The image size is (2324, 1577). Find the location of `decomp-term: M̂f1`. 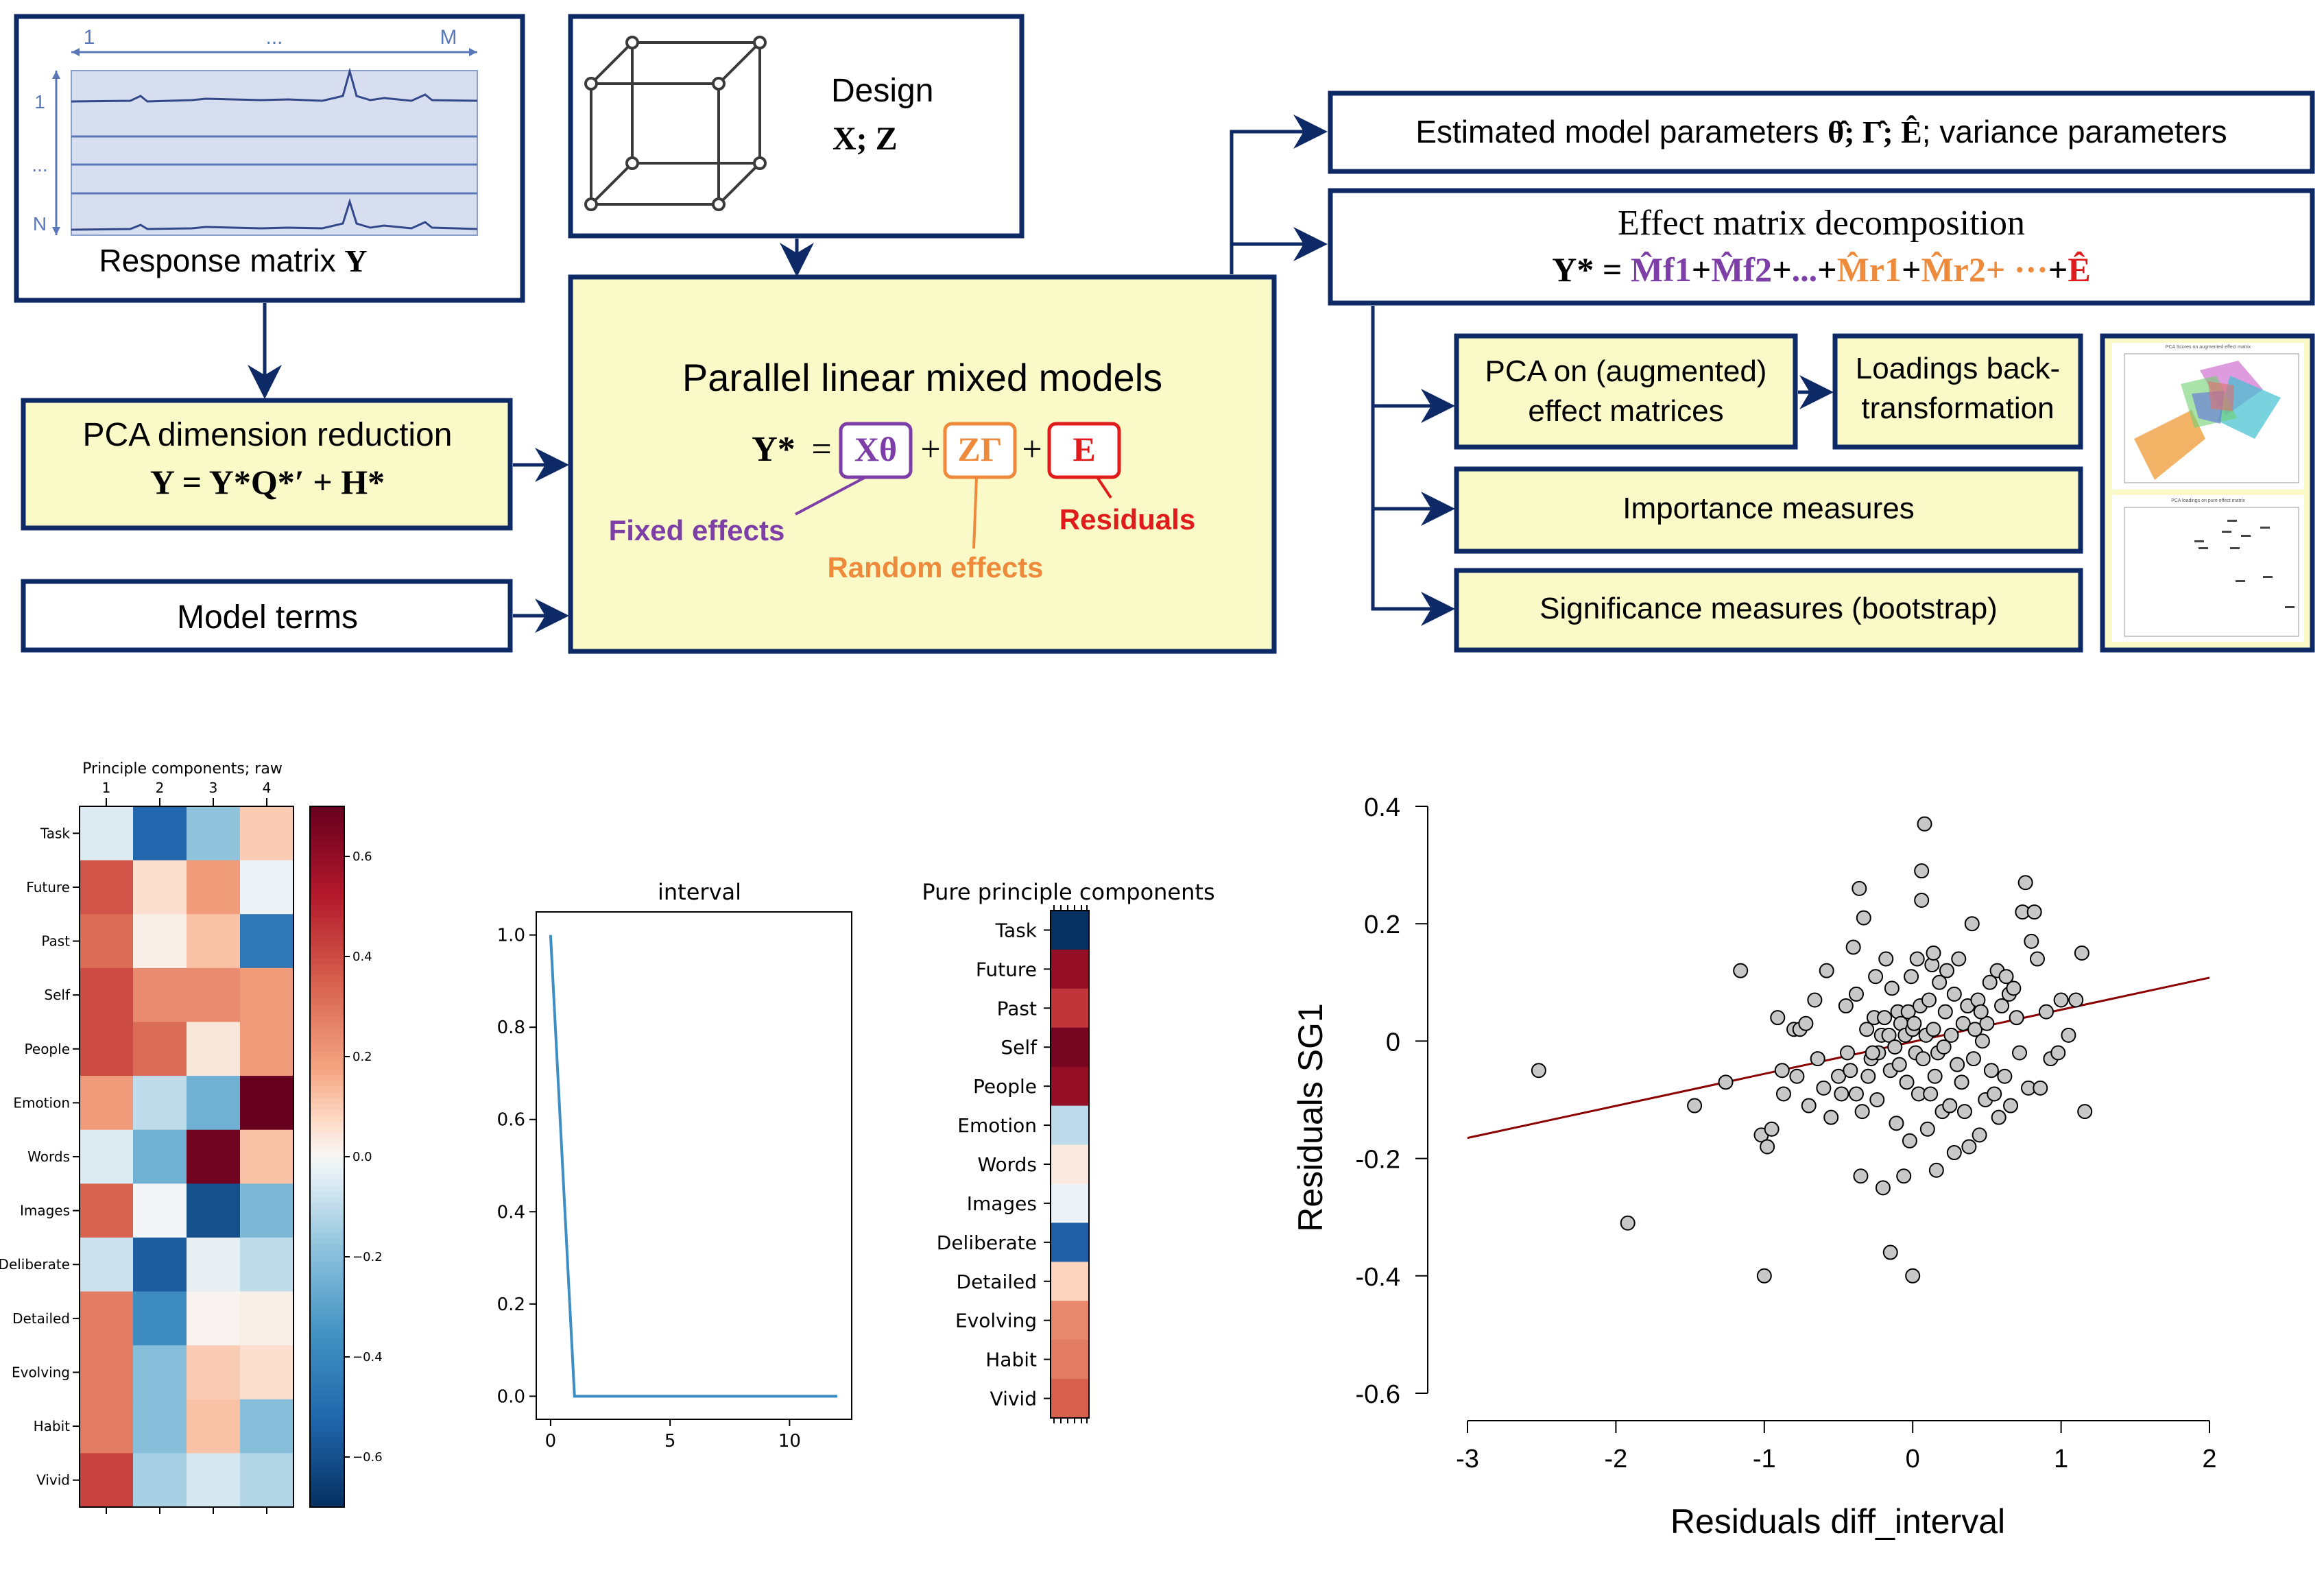

decomp-term: M̂f1 is located at coordinates (1661, 269).